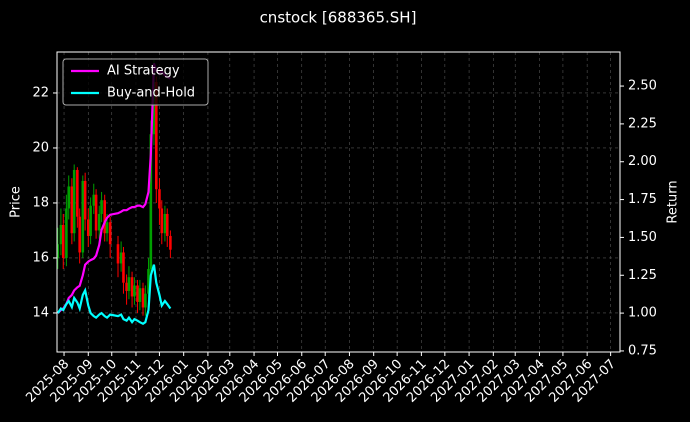 This screenshot has width=690, height=422. I want to click on y2-tick-label: 1.50, so click(642, 237).